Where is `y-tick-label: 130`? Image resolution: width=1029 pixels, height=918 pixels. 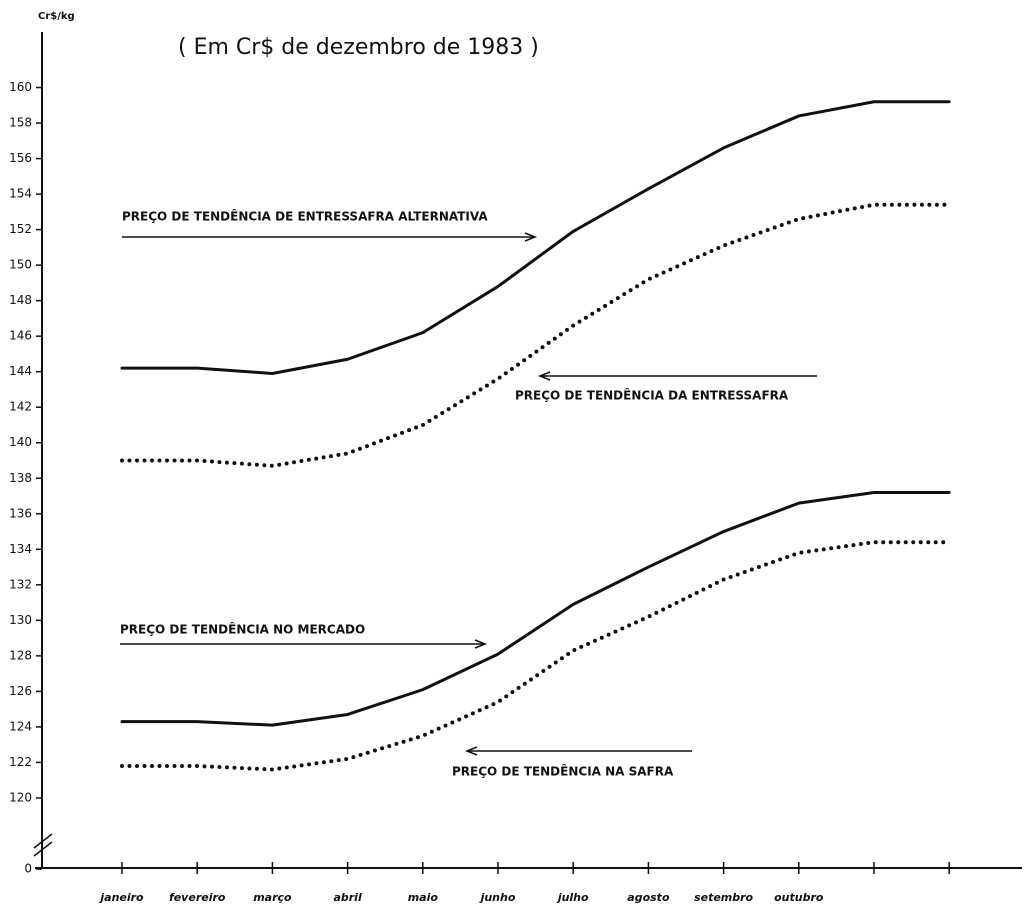 y-tick-label: 130 is located at coordinates (20, 620).